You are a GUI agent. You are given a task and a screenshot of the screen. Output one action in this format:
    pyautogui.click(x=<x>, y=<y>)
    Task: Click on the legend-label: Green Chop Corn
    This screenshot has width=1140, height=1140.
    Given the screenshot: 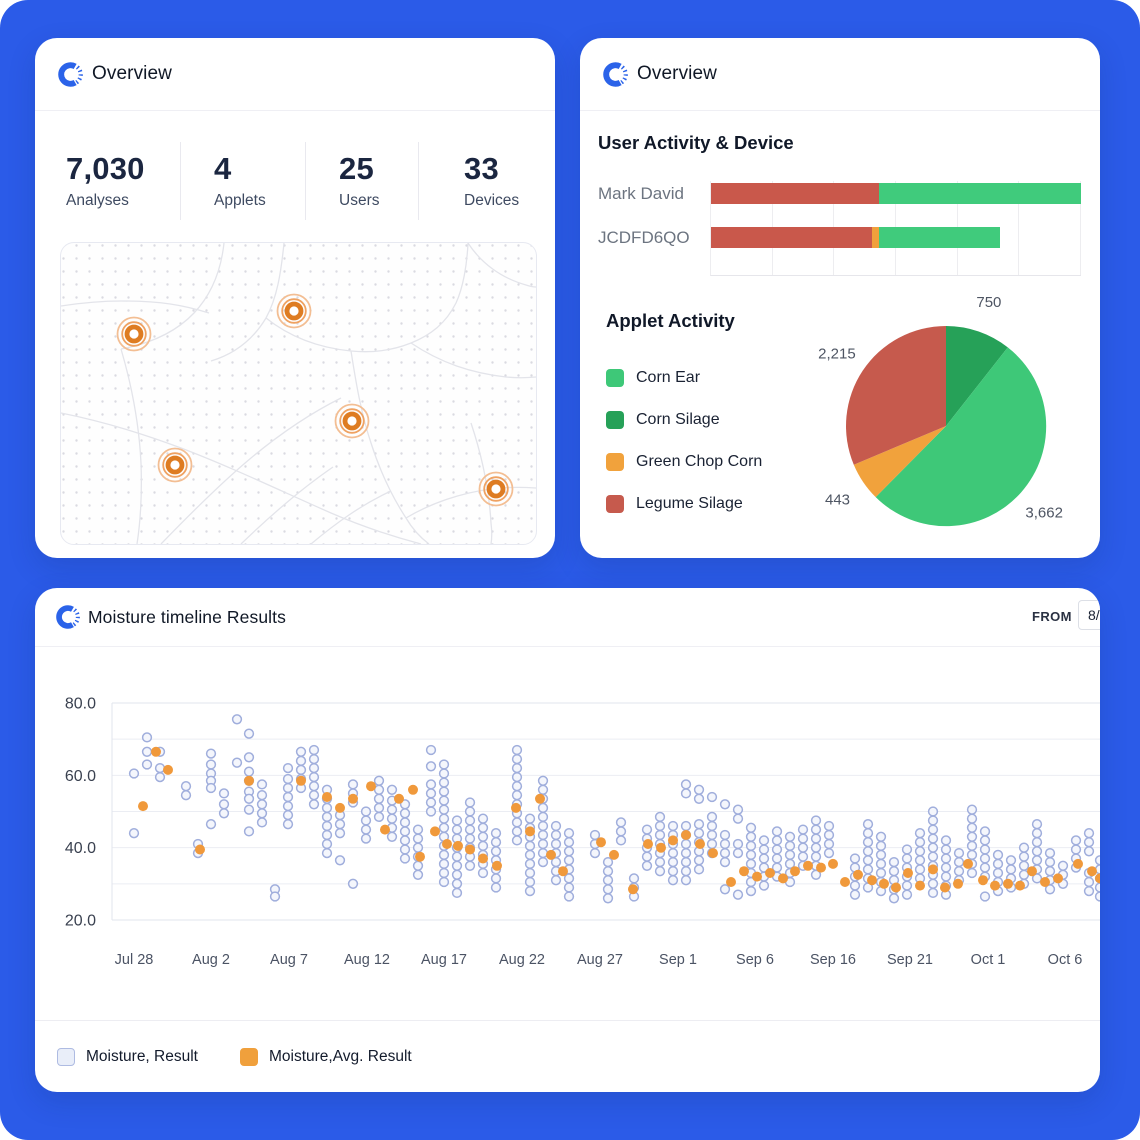 What is the action you would take?
    pyautogui.click(x=699, y=461)
    